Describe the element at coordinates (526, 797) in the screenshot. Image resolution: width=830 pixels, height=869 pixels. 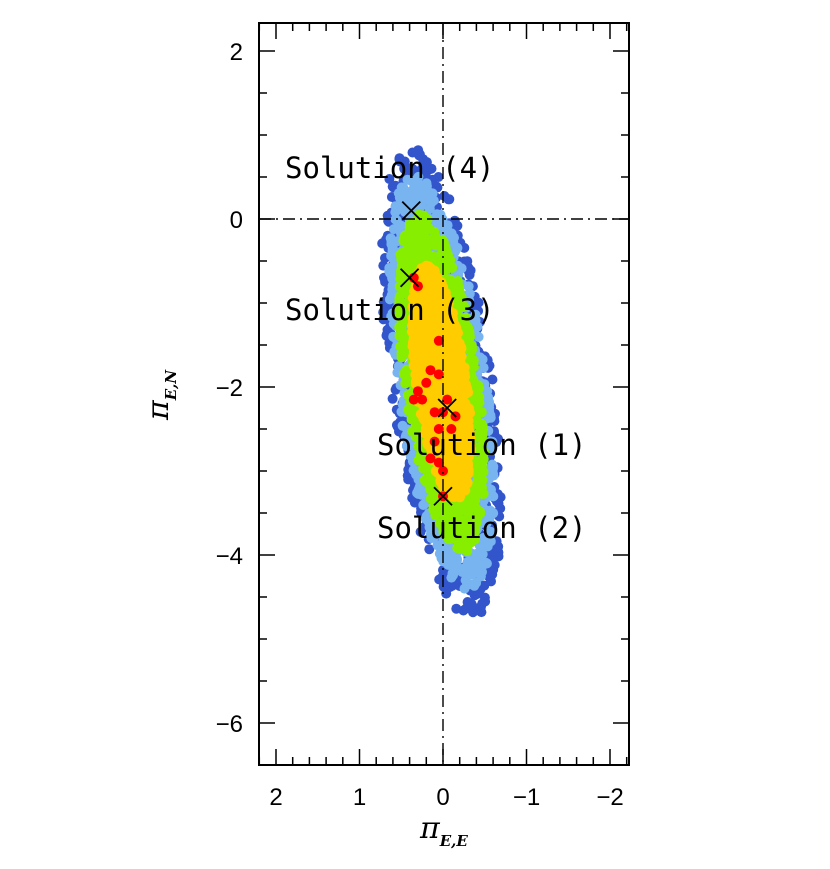
I see `x-tick-label: −1` at that location.